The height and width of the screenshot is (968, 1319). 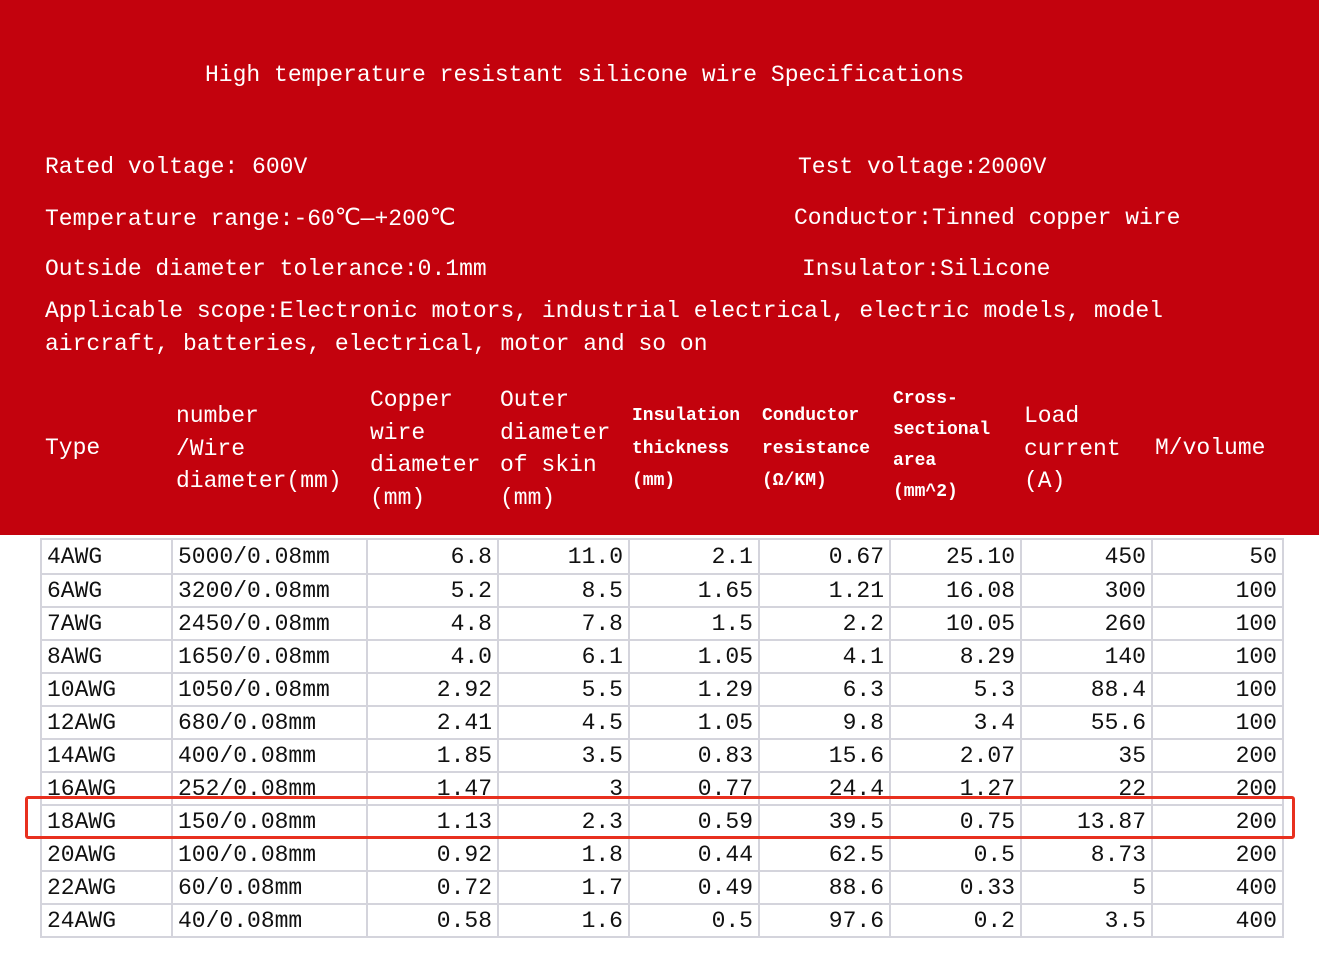 I want to click on table-cell: 1.6, so click(x=563, y=920).